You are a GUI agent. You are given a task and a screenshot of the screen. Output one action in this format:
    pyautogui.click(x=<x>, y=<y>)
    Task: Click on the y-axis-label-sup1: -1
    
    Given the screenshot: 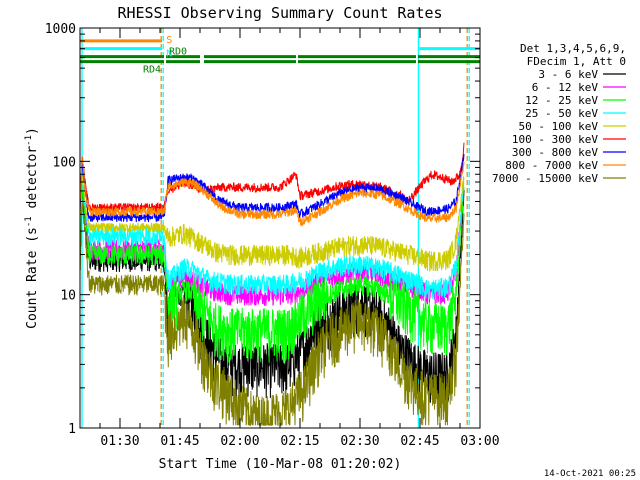 What is the action you would take?
    pyautogui.click(x=29, y=221)
    